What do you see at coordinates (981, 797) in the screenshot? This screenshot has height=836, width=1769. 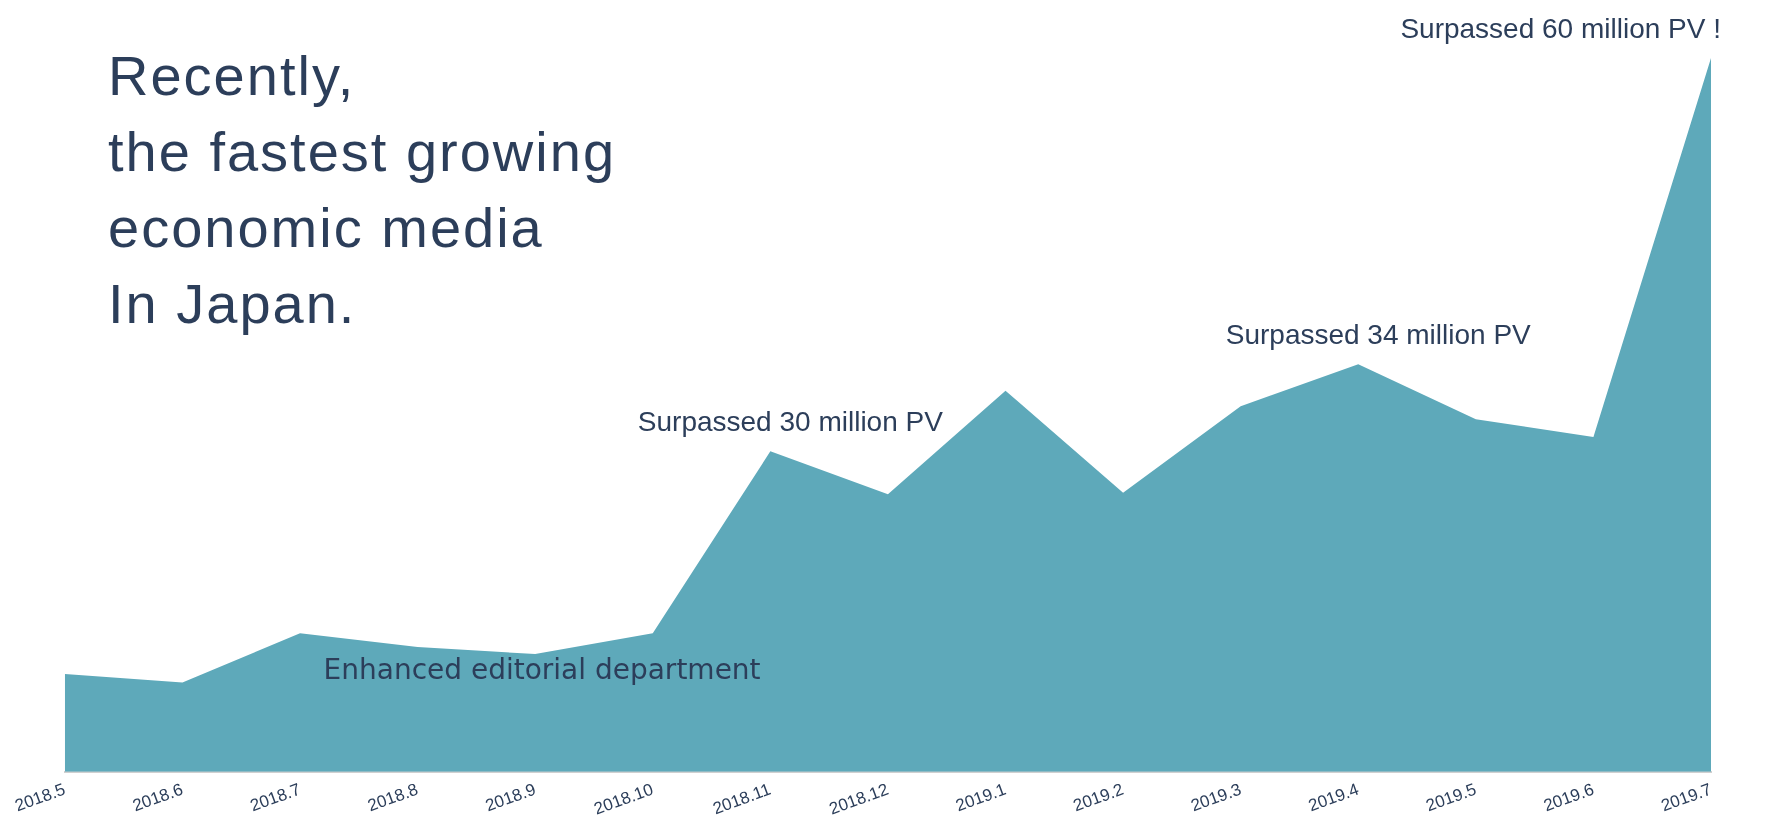 I see `x-tick-label: 2019.1` at bounding box center [981, 797].